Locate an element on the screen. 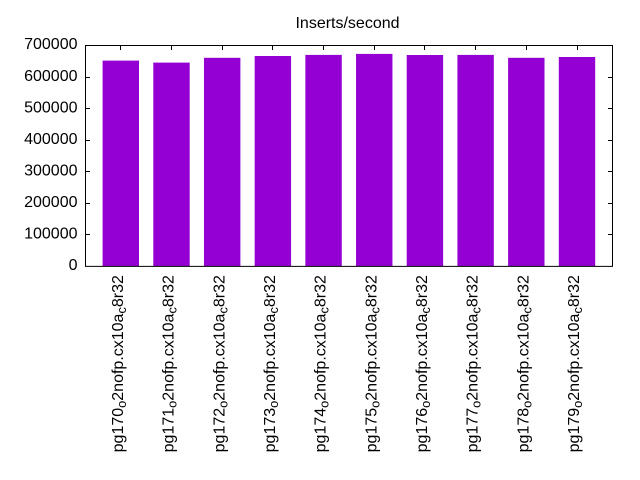 This screenshot has width=640, height=480. svg-text: Inserts/second is located at coordinates (347, 23).